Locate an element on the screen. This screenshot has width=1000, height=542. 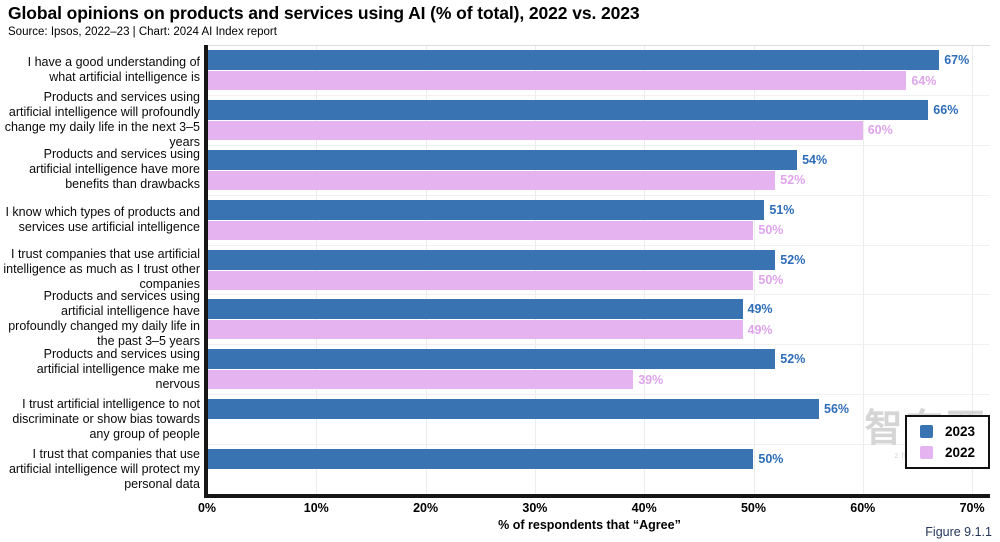
x-axis-line is located at coordinates (597, 496).